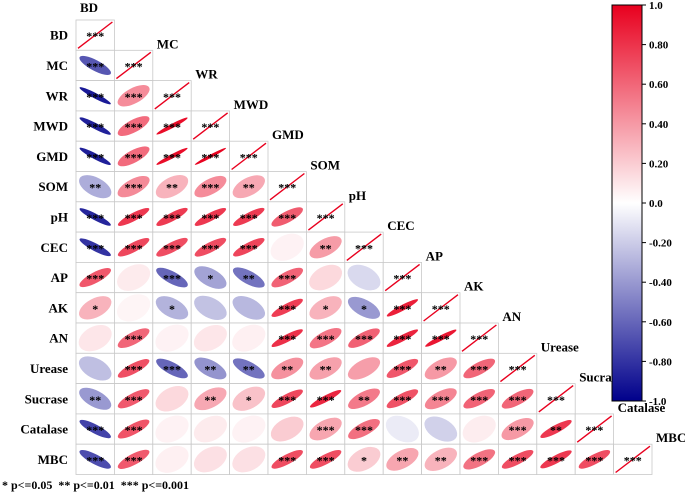 The image size is (685, 493). Describe the element at coordinates (287, 368) in the screenshot. I see `cell-urease-som: **` at that location.